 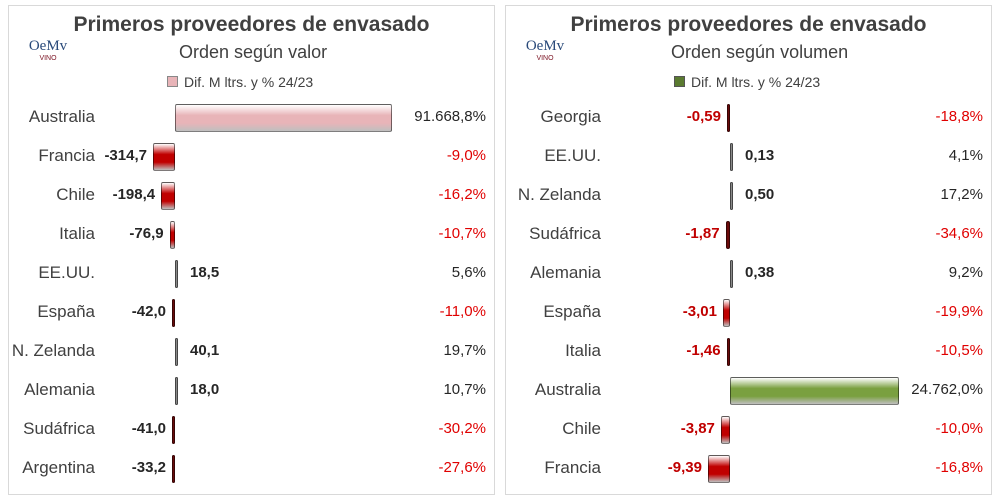 What do you see at coordinates (58, 467) in the screenshot?
I see `category-label: Argentina` at bounding box center [58, 467].